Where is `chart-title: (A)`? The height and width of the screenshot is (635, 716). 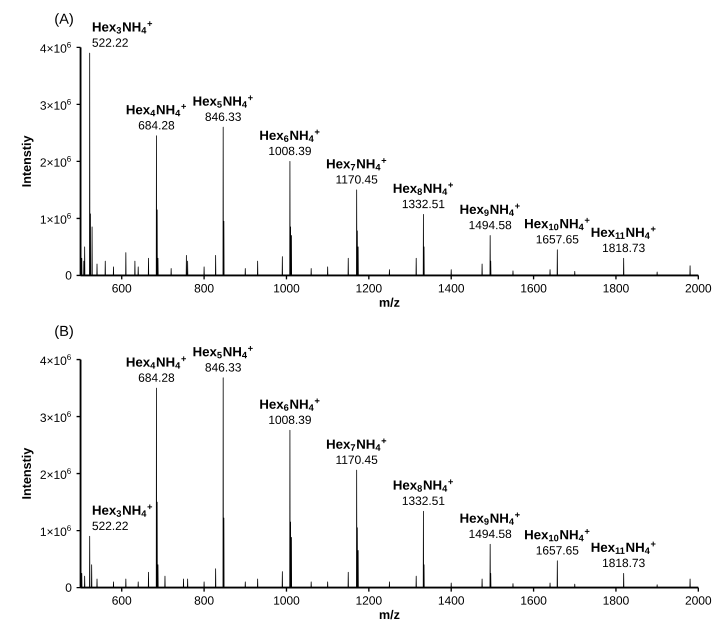 chart-title: (A) is located at coordinates (64, 20).